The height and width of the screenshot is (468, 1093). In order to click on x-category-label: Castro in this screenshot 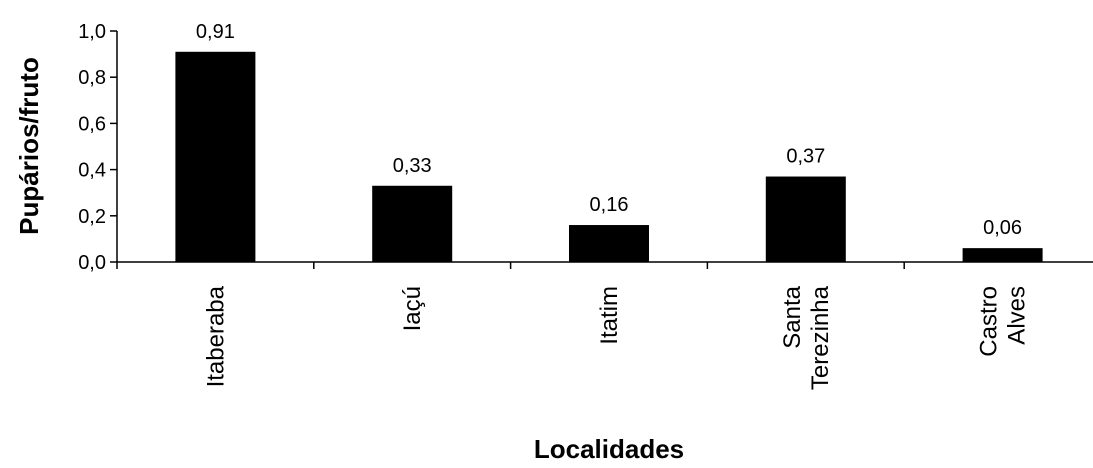, I will do `click(989, 321)`.